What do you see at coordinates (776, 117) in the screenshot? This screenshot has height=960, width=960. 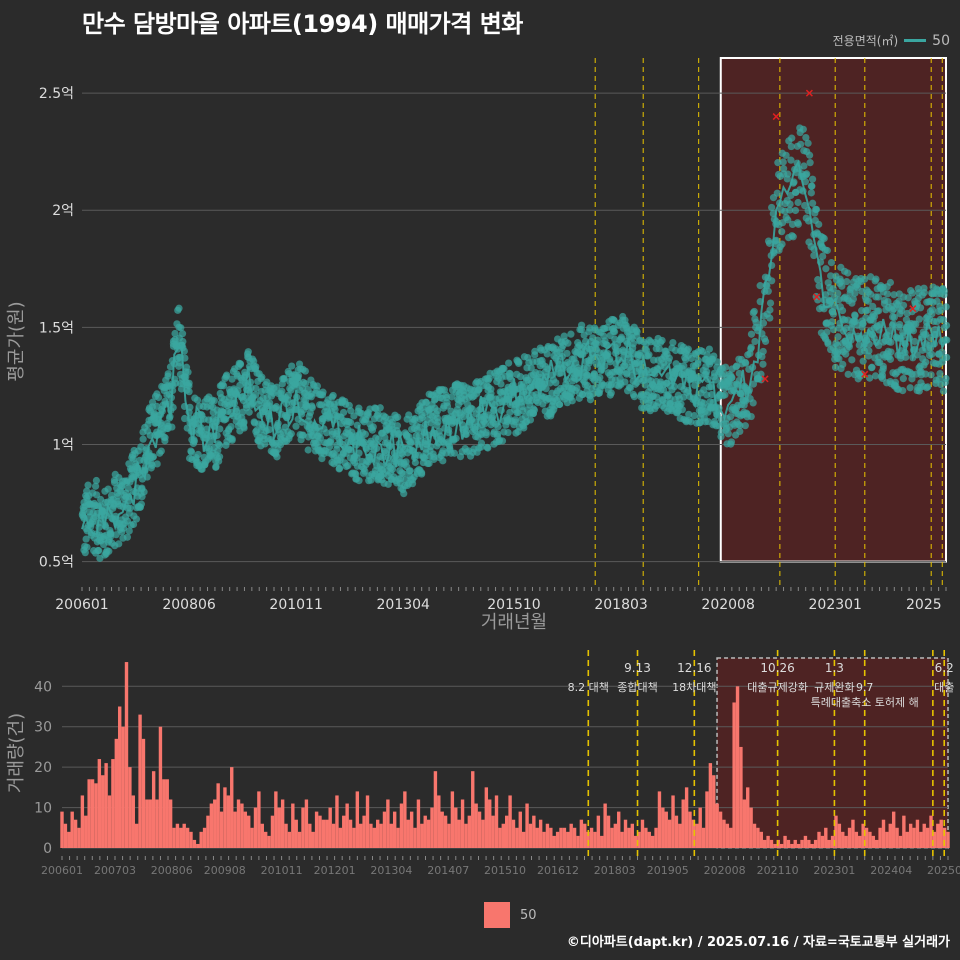 I see `outlier-marker` at bounding box center [776, 117].